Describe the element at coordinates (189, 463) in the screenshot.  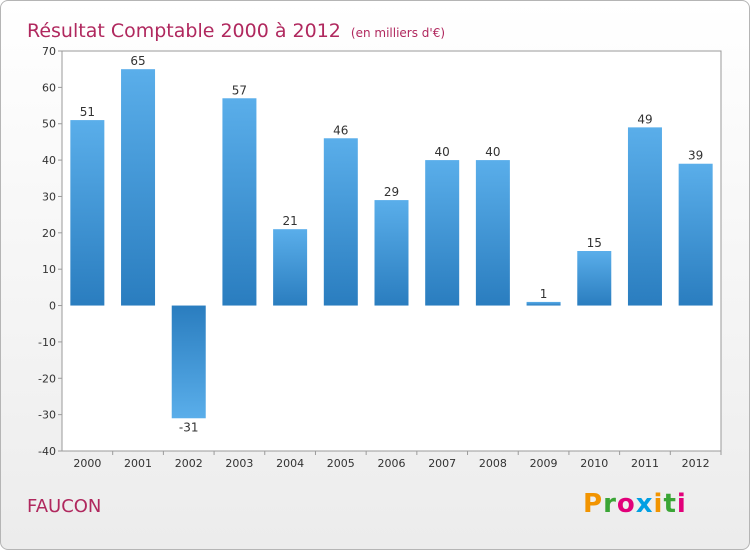
I see `x-tick-label: 2002` at that location.